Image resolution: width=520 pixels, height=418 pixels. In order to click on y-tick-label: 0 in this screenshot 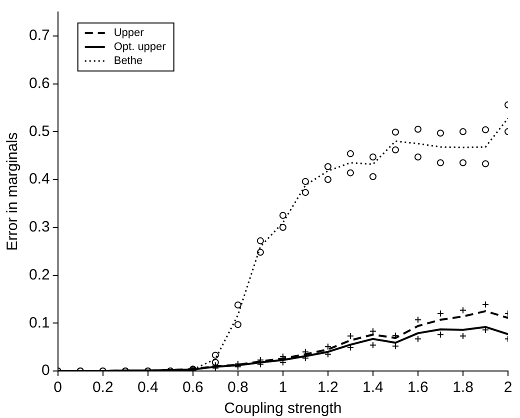, I will do `click(46, 371)`.